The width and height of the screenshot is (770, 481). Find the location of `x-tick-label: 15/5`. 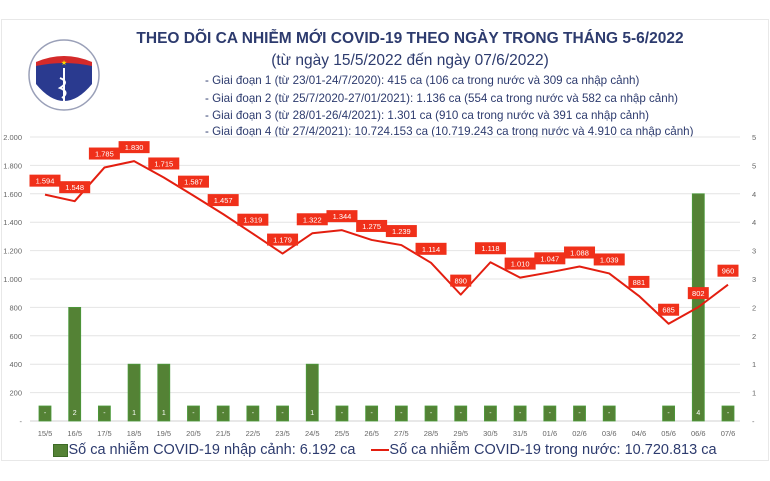

x-tick-label: 15/5 is located at coordinates (45, 433).